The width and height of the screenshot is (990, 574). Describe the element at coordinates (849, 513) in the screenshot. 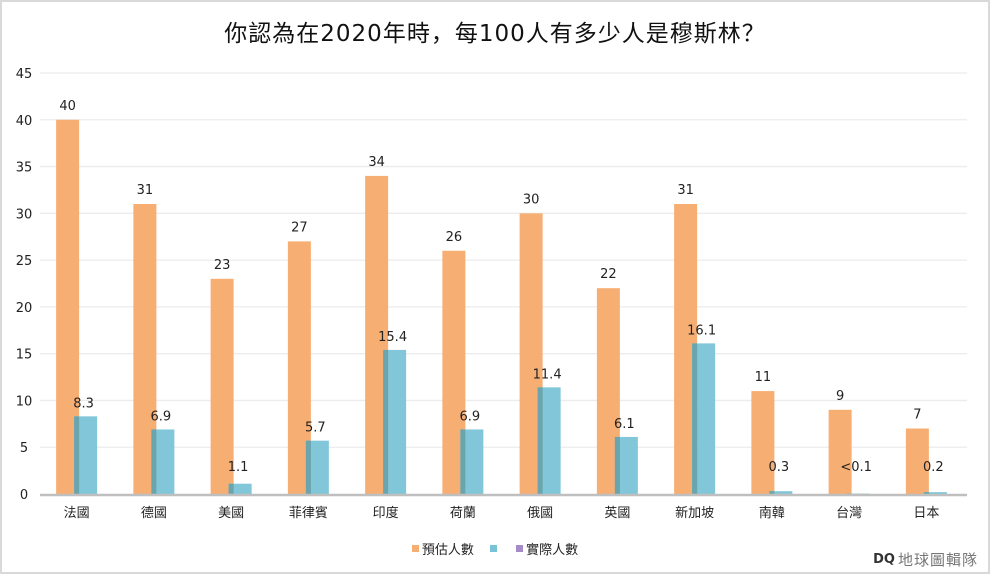

I see `x-category-label: 台灣` at that location.